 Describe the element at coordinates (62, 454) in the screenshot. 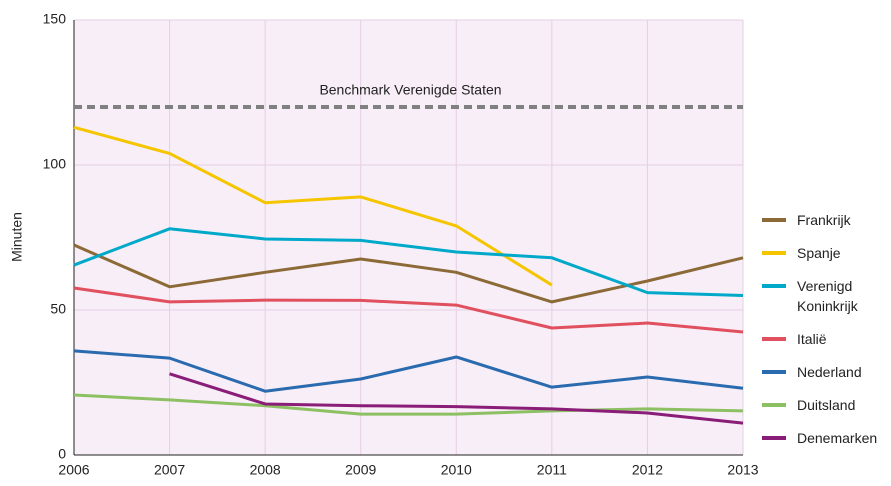

I see `y-tick-label: 0` at that location.